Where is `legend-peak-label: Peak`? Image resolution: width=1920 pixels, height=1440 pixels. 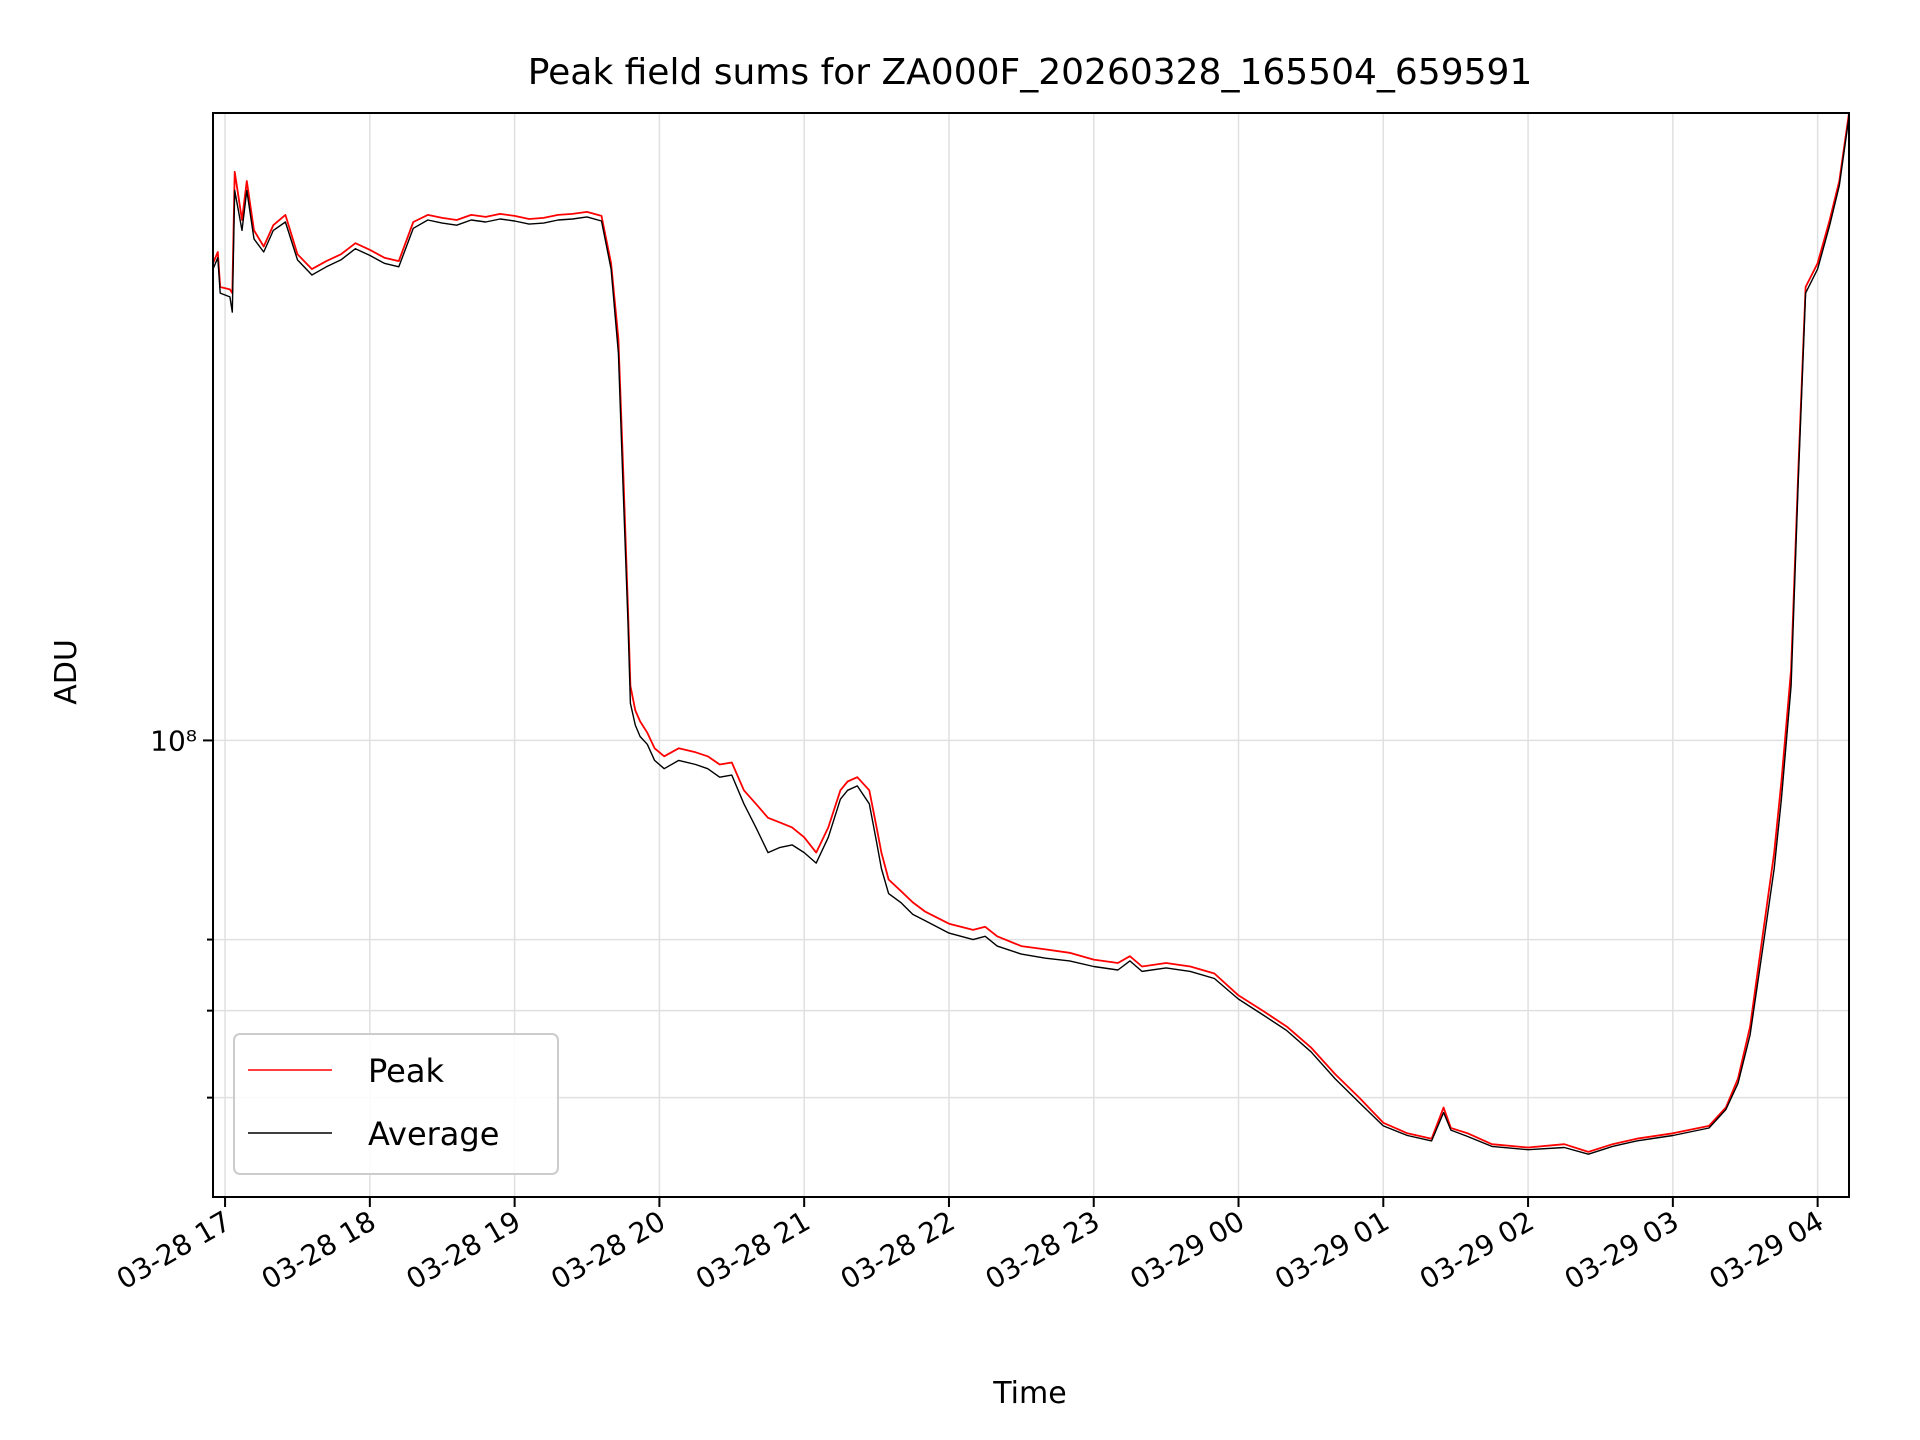
legend-peak-label: Peak is located at coordinates (406, 1071).